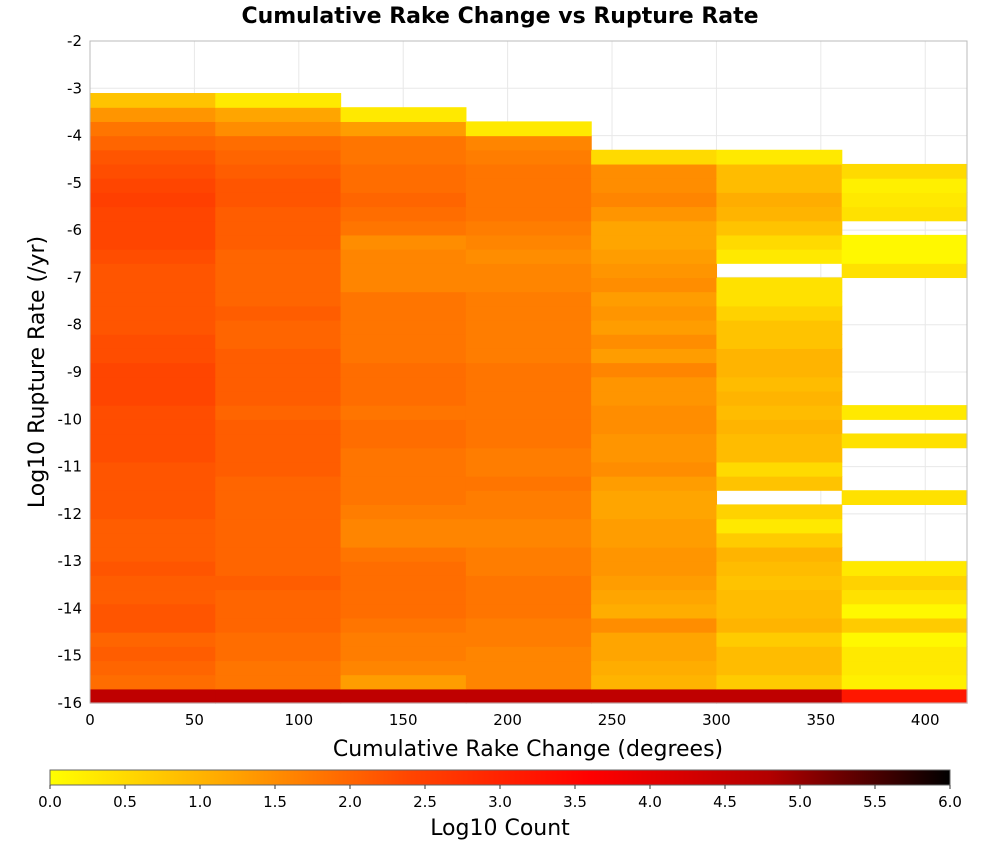 The width and height of the screenshot is (1000, 850). What do you see at coordinates (70, 419) in the screenshot?
I see `y-tick-label: -10` at bounding box center [70, 419].